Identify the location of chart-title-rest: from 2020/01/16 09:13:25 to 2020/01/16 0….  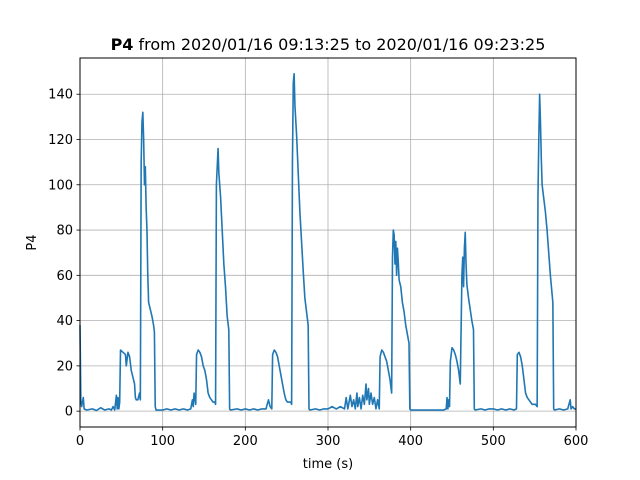
(339, 44).